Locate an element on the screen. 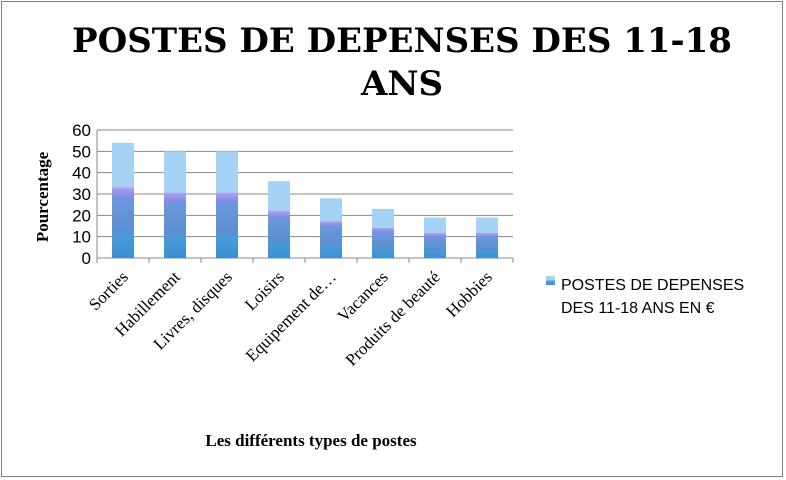 This screenshot has width=786, height=480. legend-swatch is located at coordinates (550, 280).